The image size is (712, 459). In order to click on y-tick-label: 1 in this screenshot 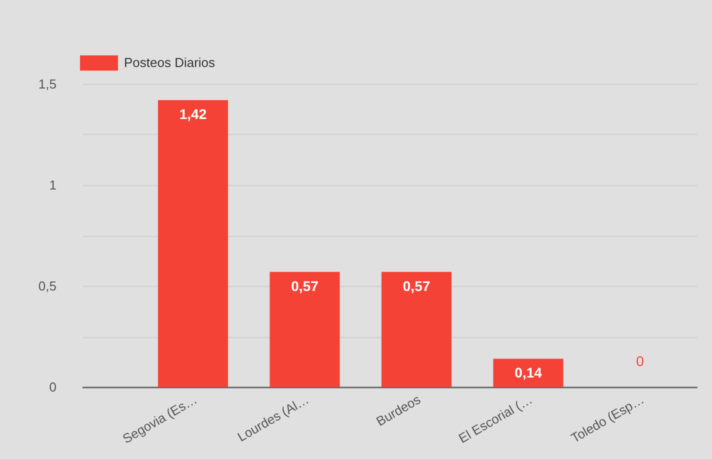, I will do `click(52, 185)`.